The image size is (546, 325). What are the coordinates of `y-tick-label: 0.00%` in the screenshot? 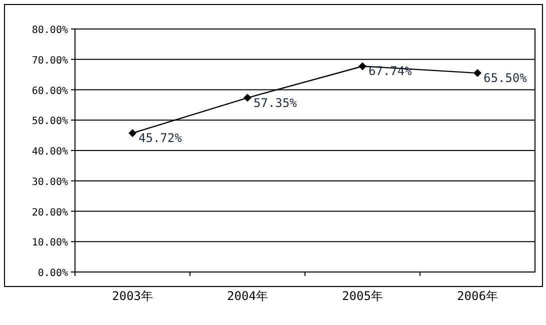 It's located at (53, 273).